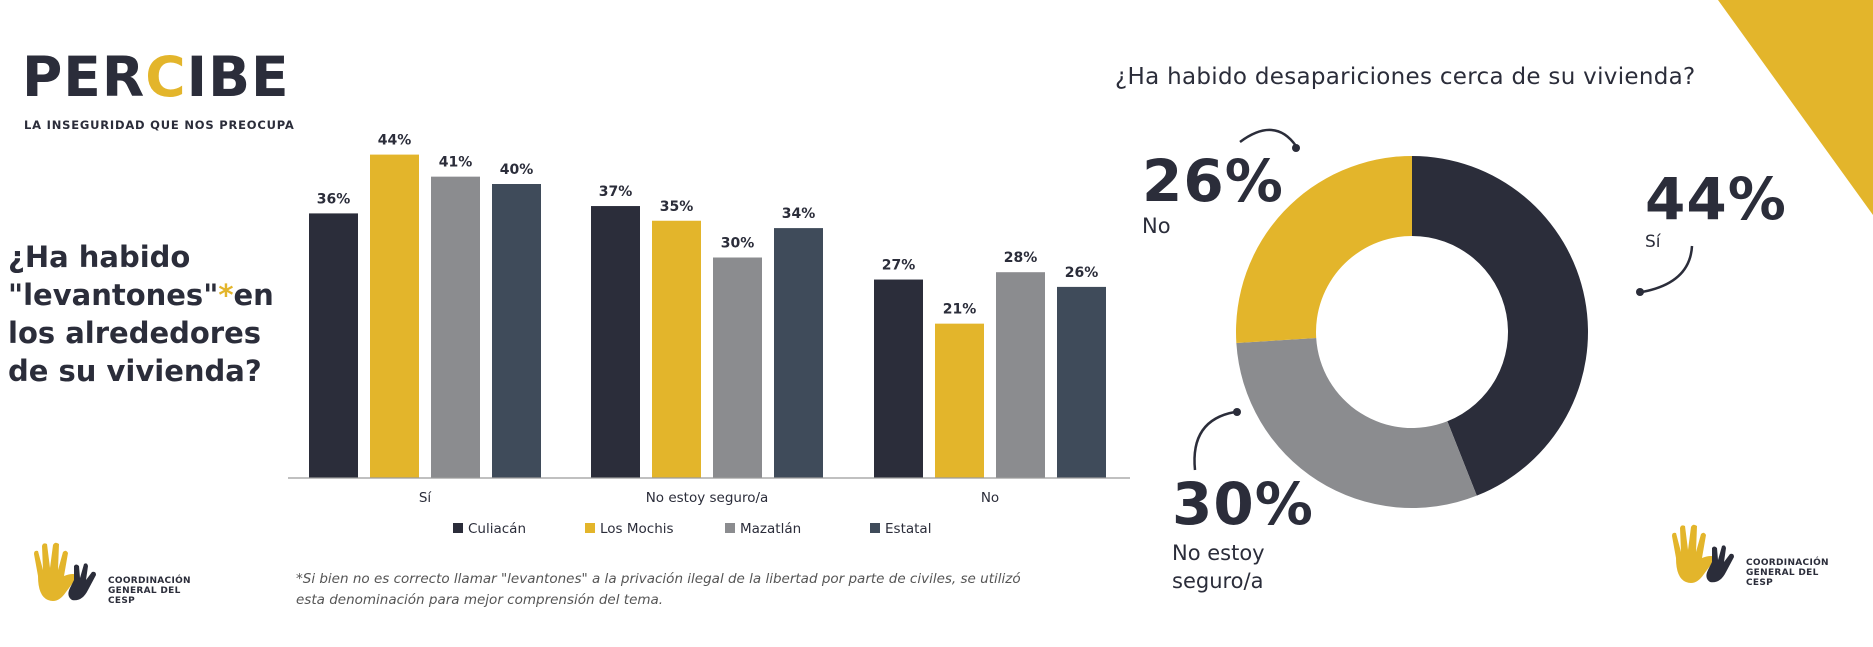  Describe the element at coordinates (426, 498) in the screenshot. I see `x-tick-label: Sí` at that location.